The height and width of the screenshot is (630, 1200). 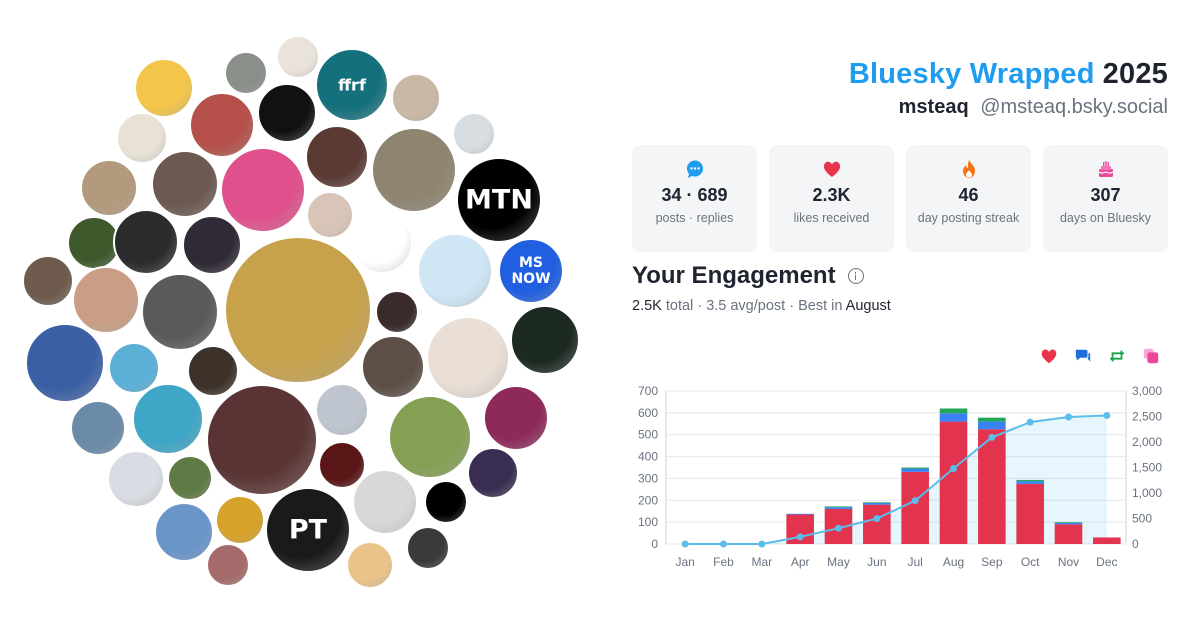 I want to click on speech-bubble-icon, so click(x=694, y=169).